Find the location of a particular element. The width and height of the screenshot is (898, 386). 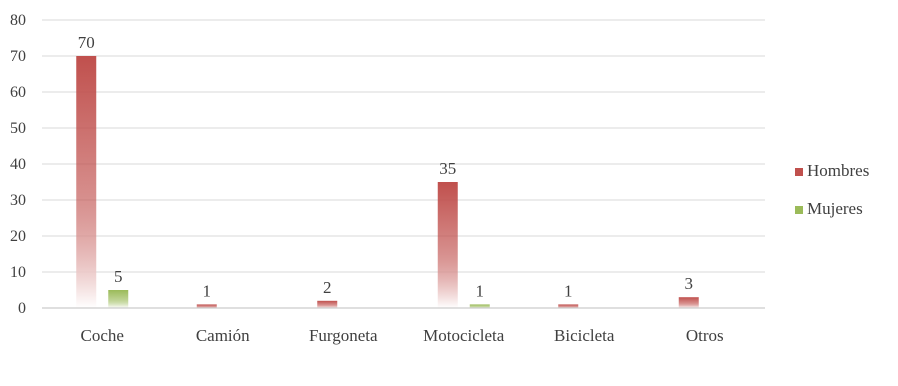

y-tick-label: 30 is located at coordinates (18, 200).